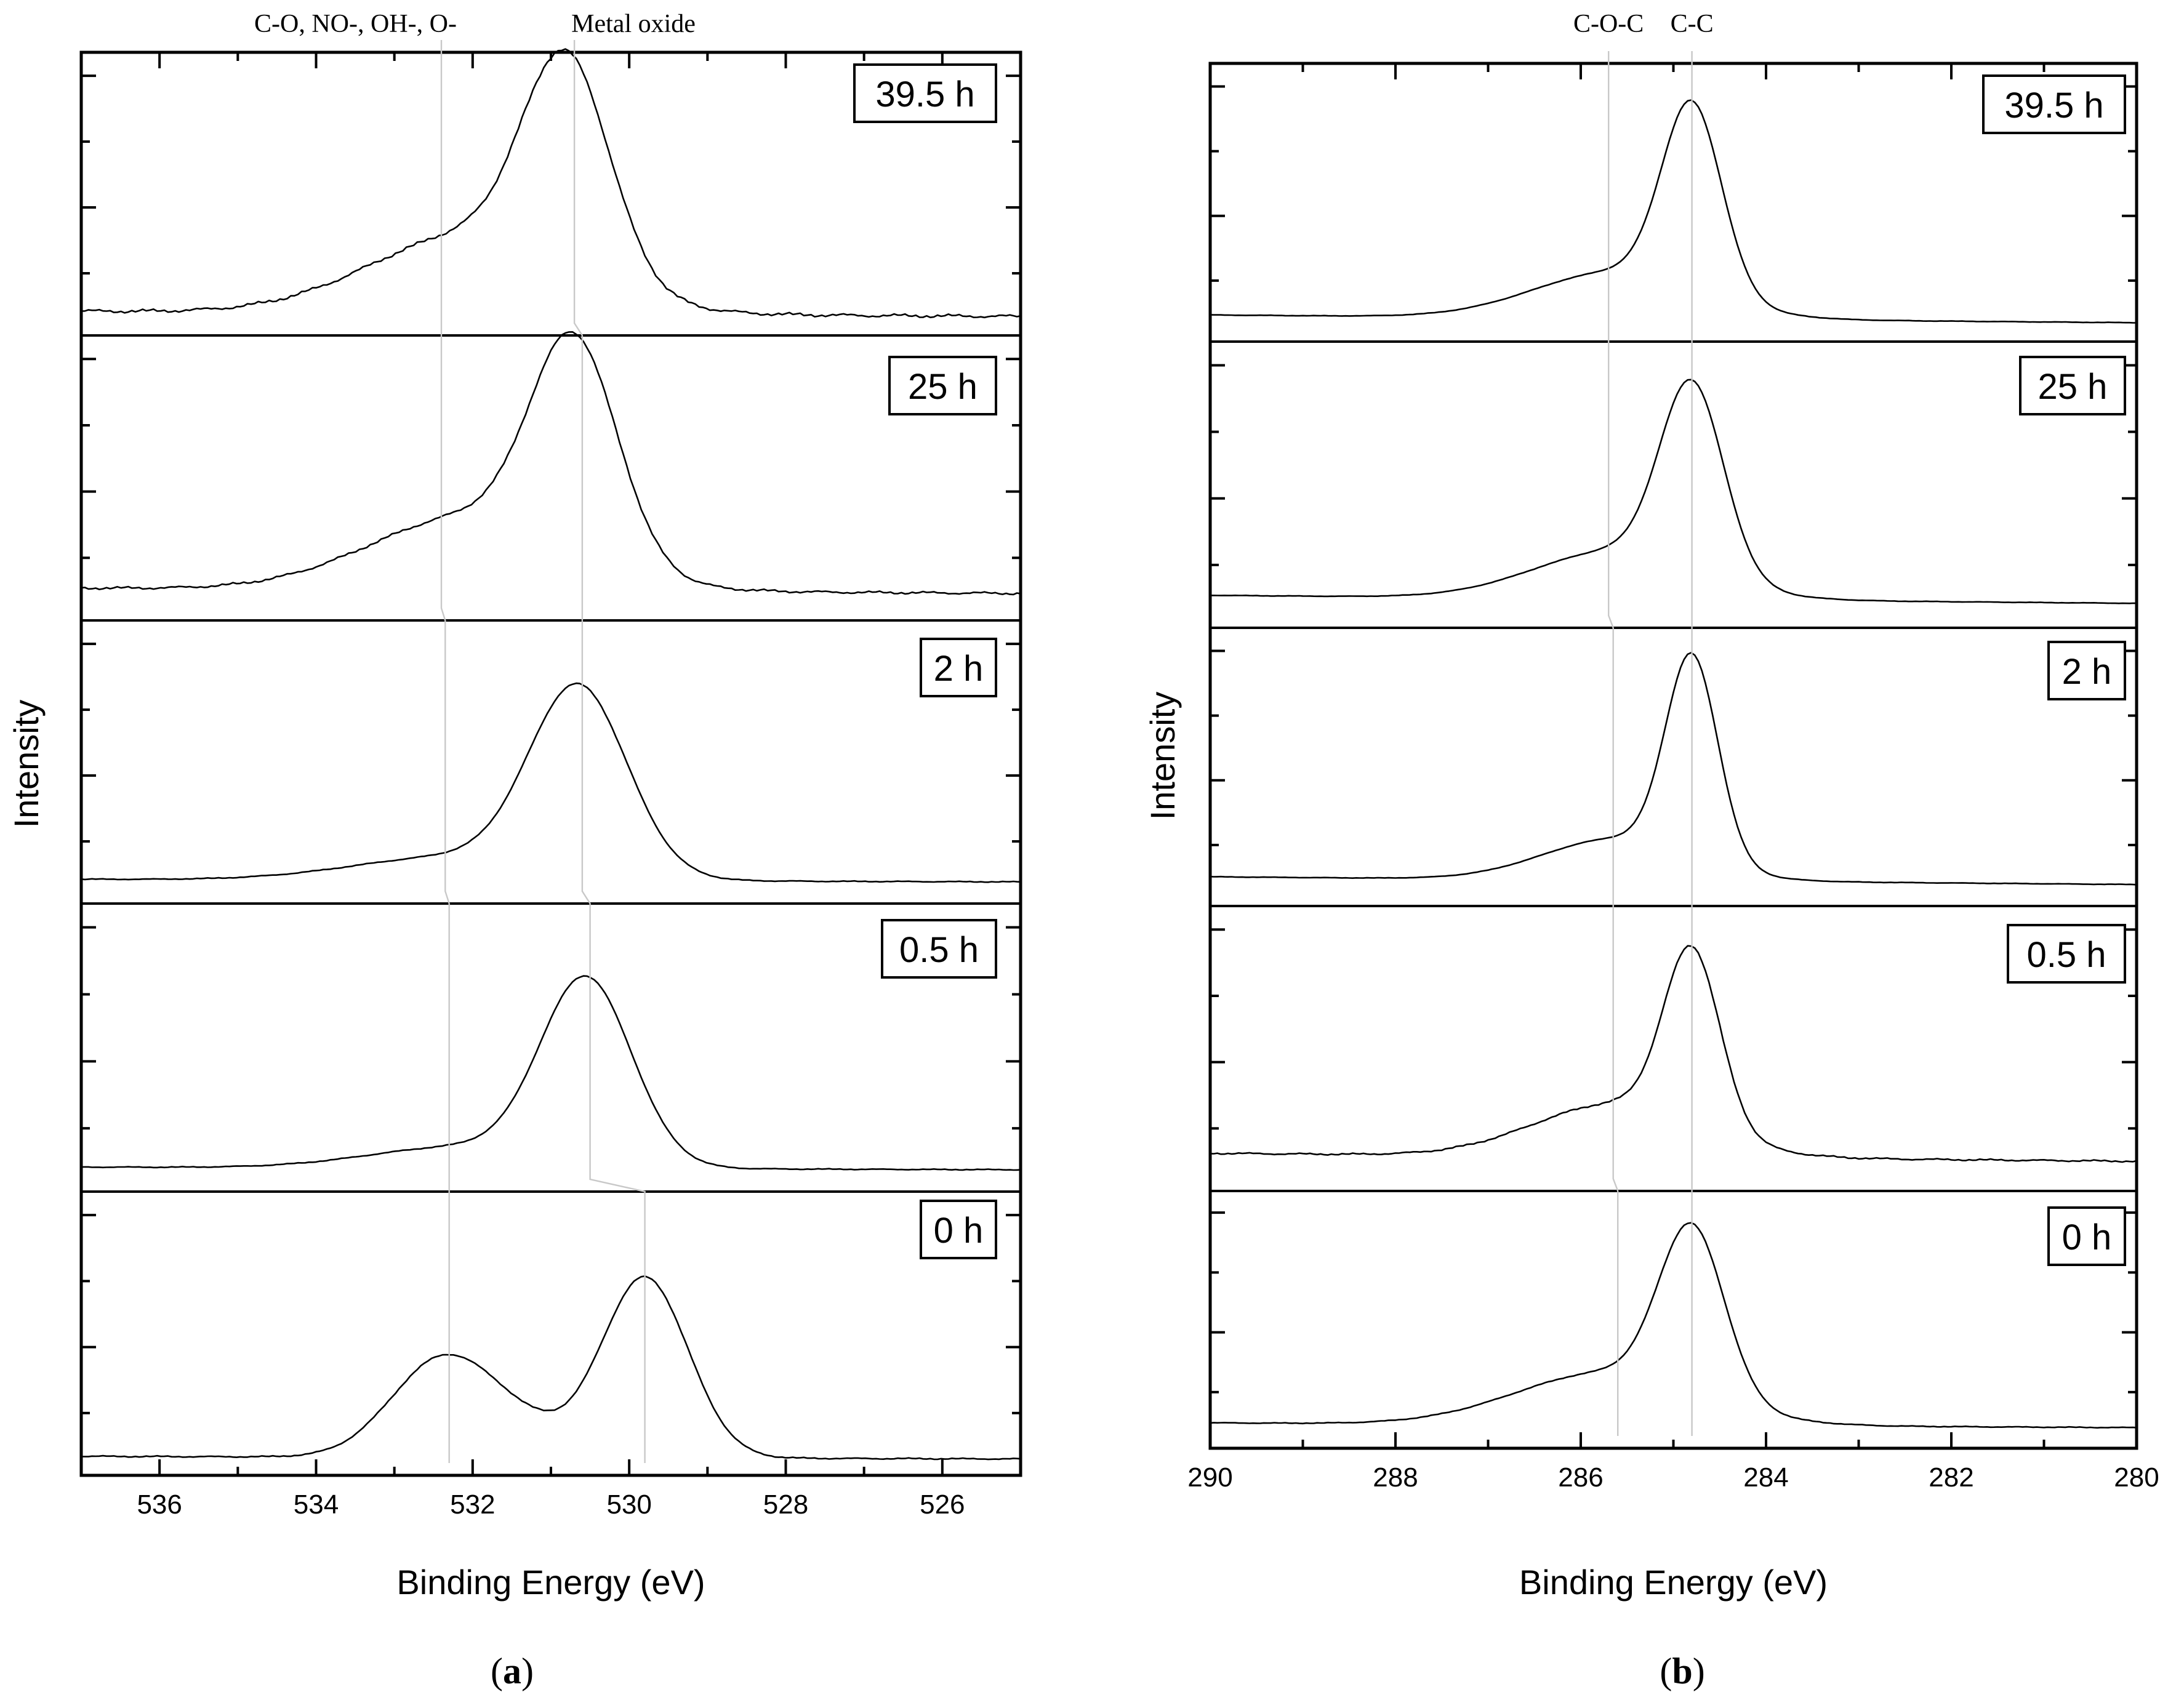 The width and height of the screenshot is (2168, 1708). Describe the element at coordinates (942, 1505) in the screenshot. I see `x-tick-label: 526` at that location.